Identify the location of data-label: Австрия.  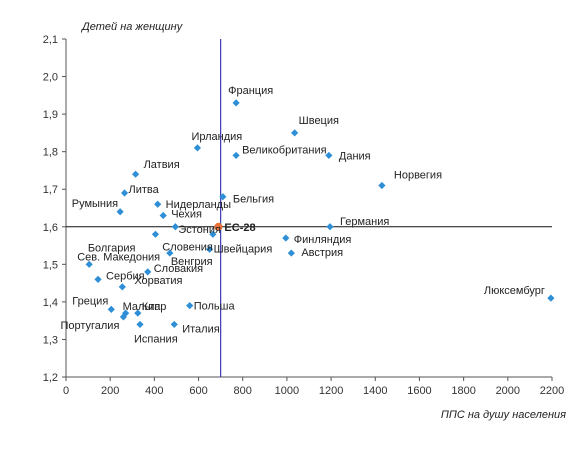
(322, 253).